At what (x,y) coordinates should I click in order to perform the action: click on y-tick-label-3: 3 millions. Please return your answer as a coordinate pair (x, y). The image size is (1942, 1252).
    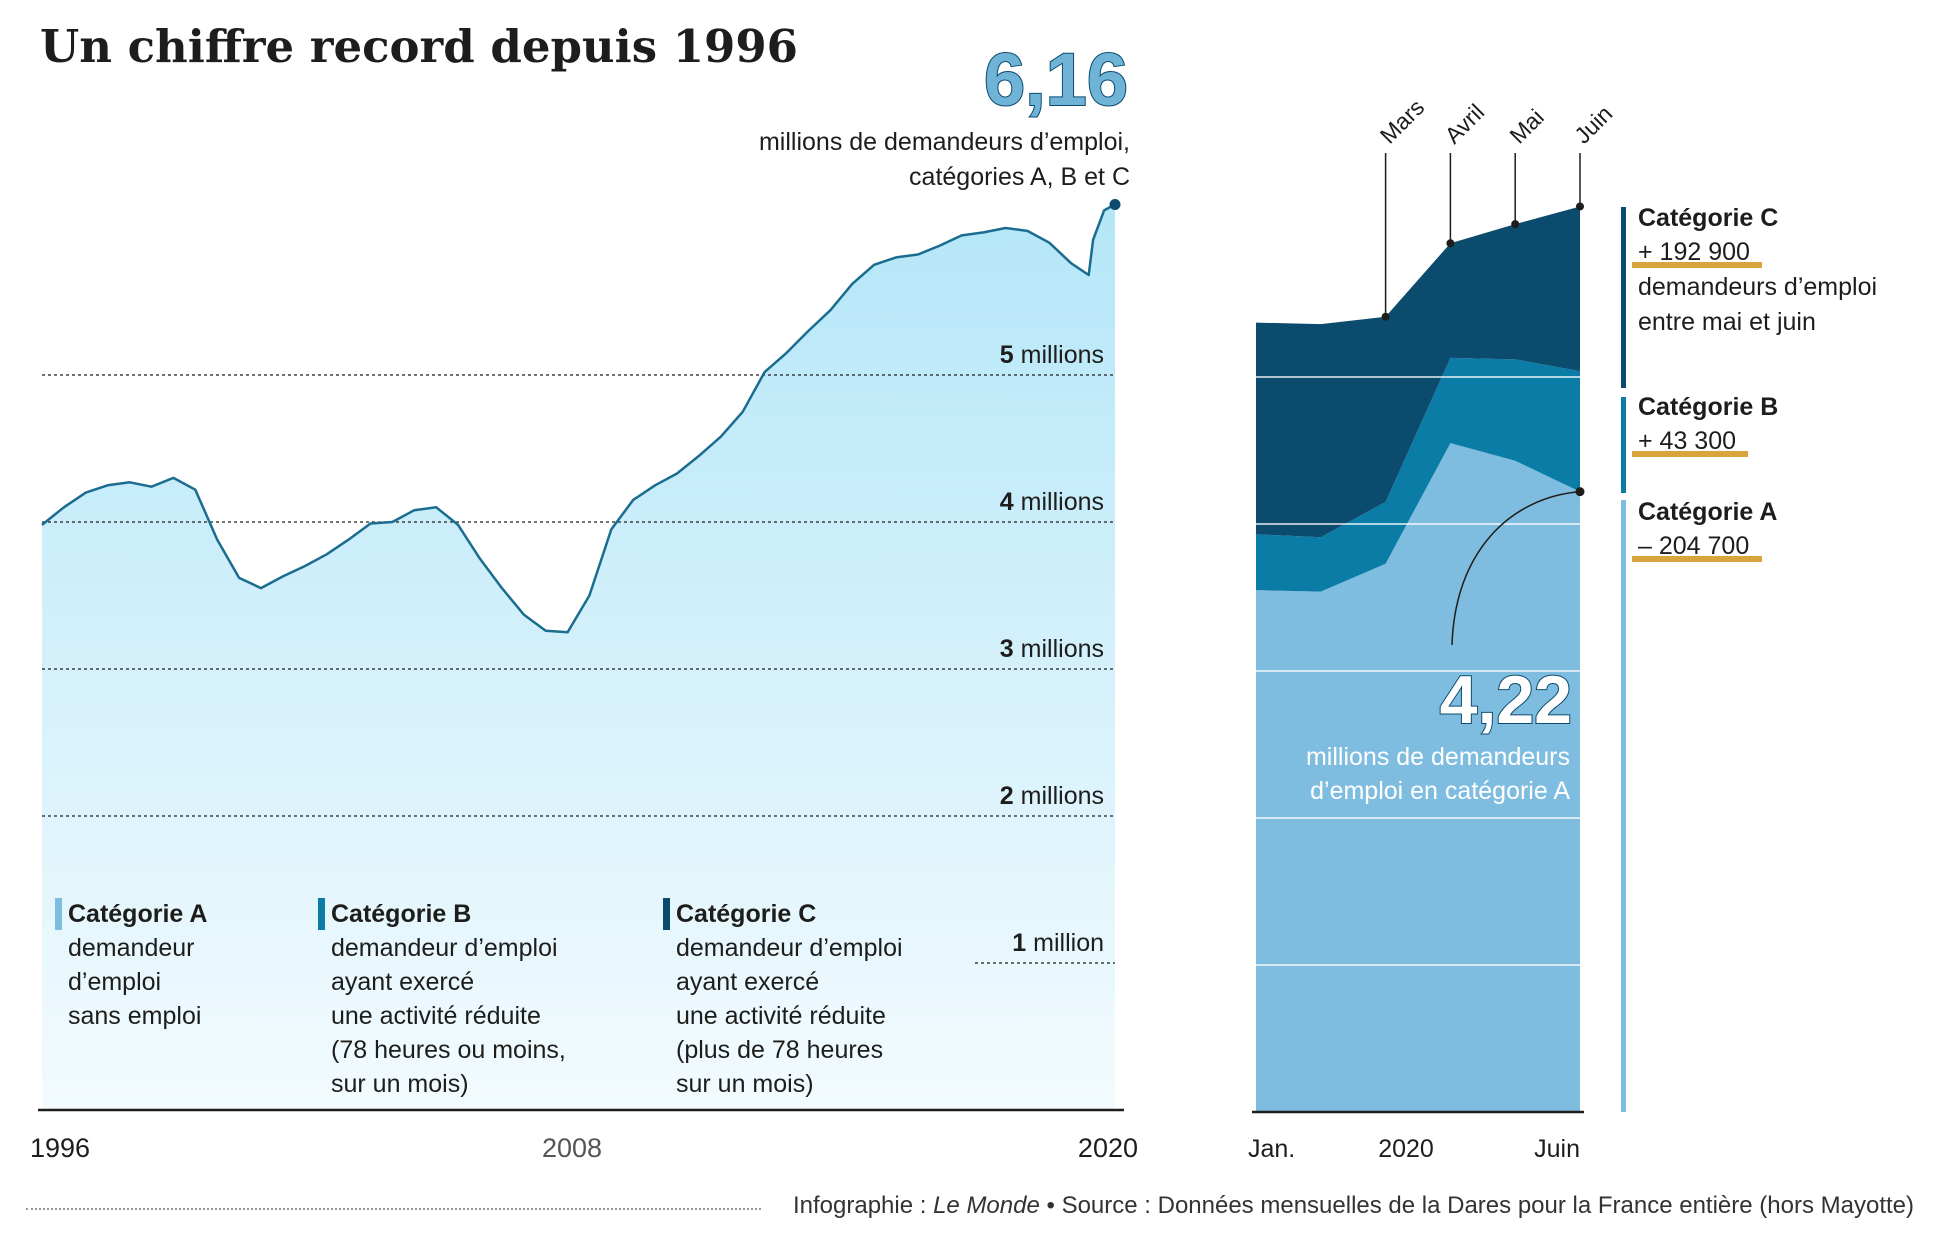
    Looking at the image, I should click on (1052, 649).